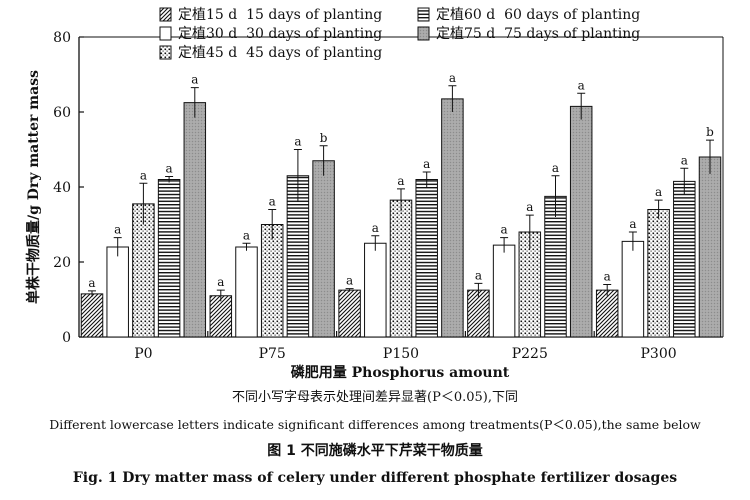  What do you see at coordinates (62, 113) in the screenshot?
I see `y-tick-label: 60` at bounding box center [62, 113].